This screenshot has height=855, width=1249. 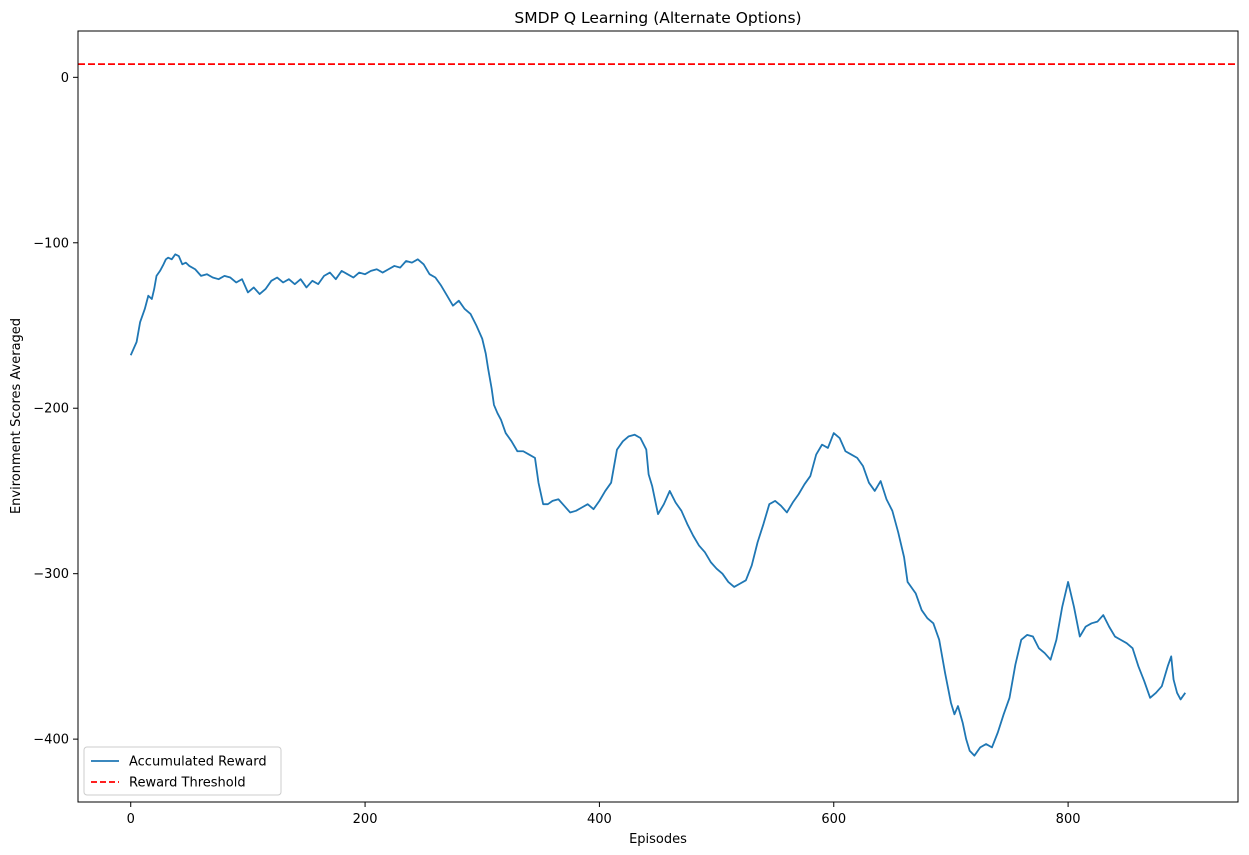 I want to click on legend: Accumulated Reward Reward Threshold, so click(x=182, y=771).